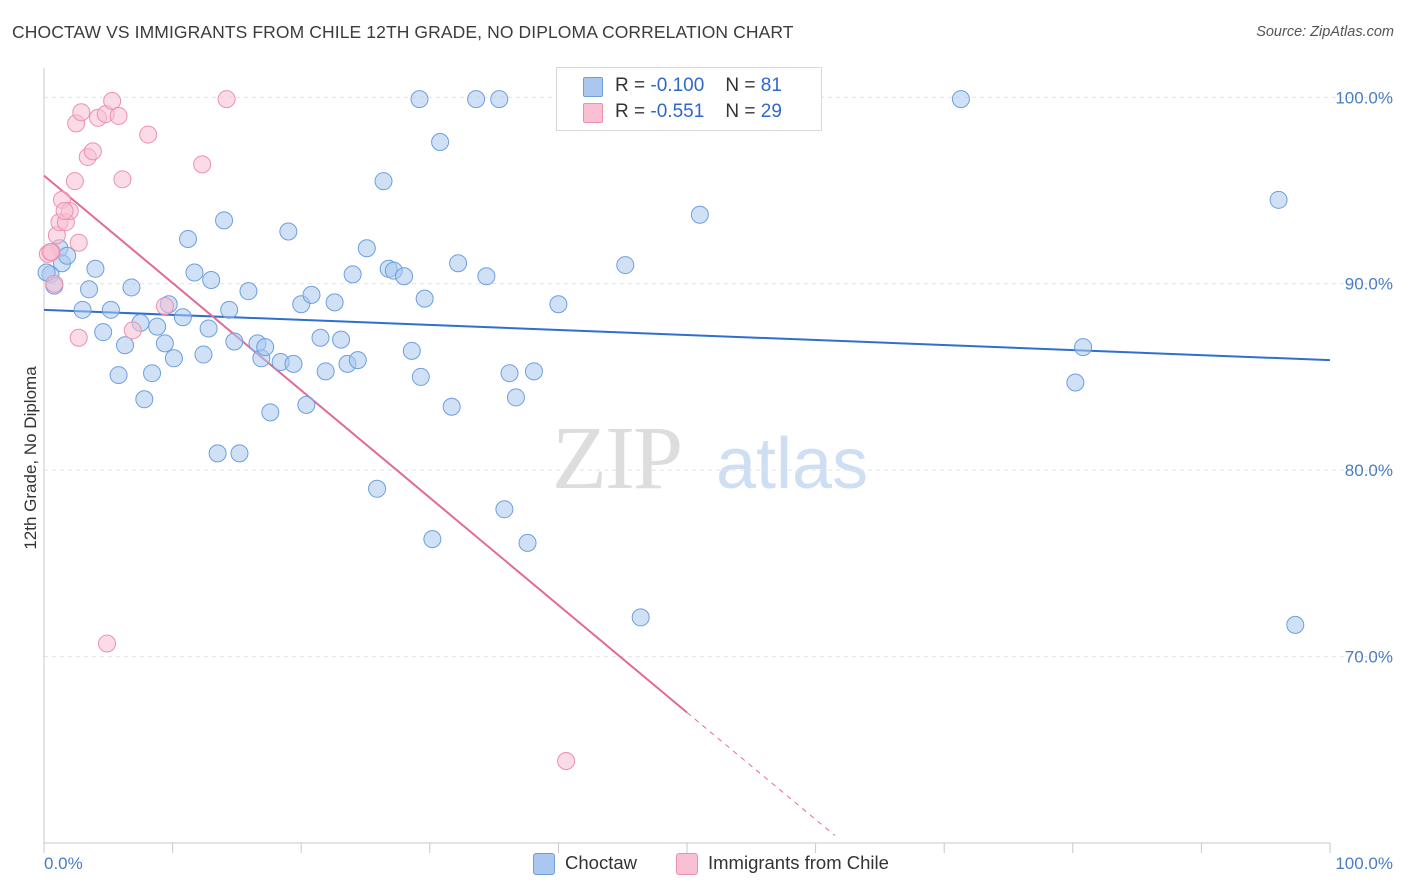 This screenshot has width=1406, height=892. Describe the element at coordinates (687, 864) in the screenshot. I see `series-swatch-chile` at that location.